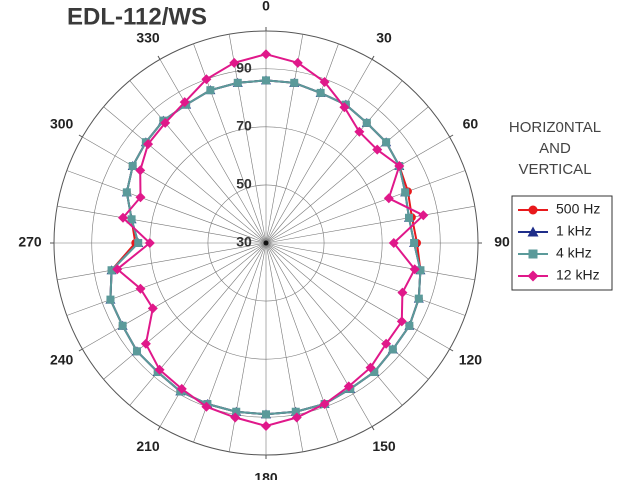 This screenshot has width=640, height=480. What do you see at coordinates (578, 209) in the screenshot?
I see `legend-label: 500 Hz` at bounding box center [578, 209].